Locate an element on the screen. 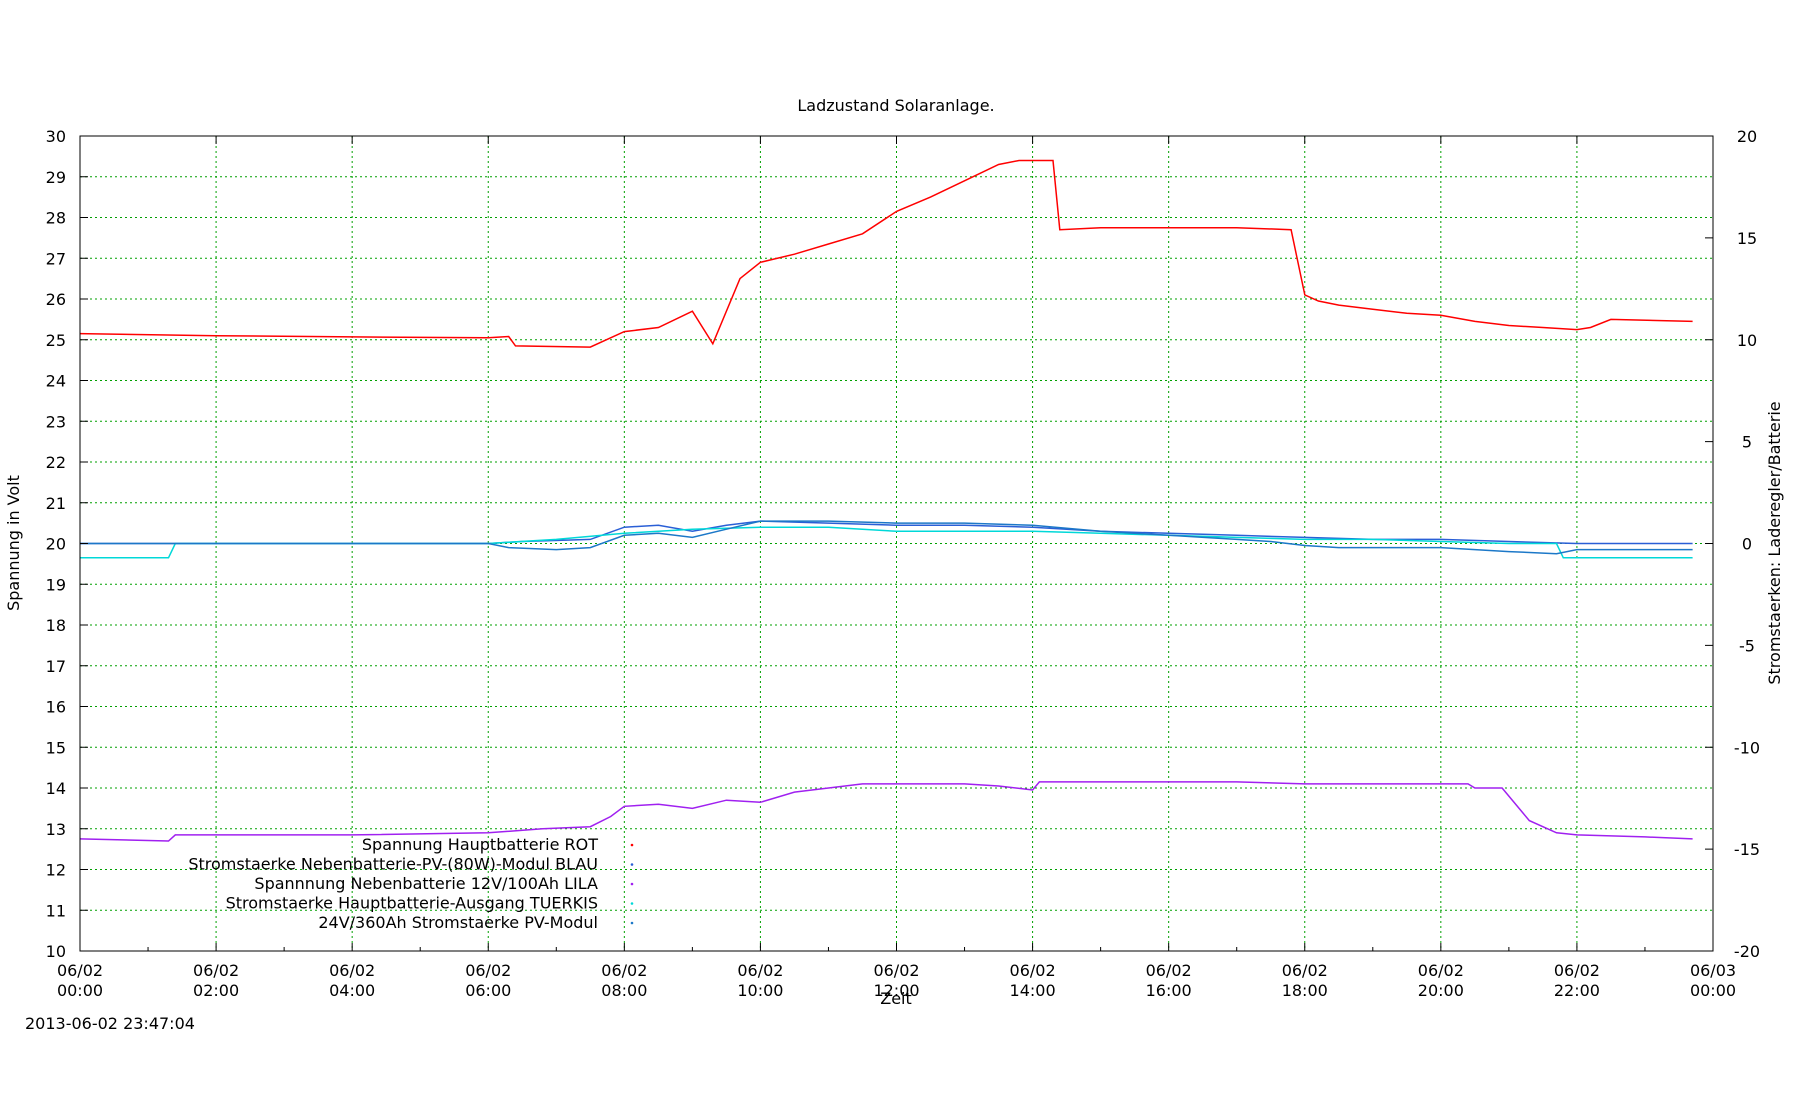 This screenshot has width=1800, height=1100. y-right-tick-label: 5 is located at coordinates (1747, 442).